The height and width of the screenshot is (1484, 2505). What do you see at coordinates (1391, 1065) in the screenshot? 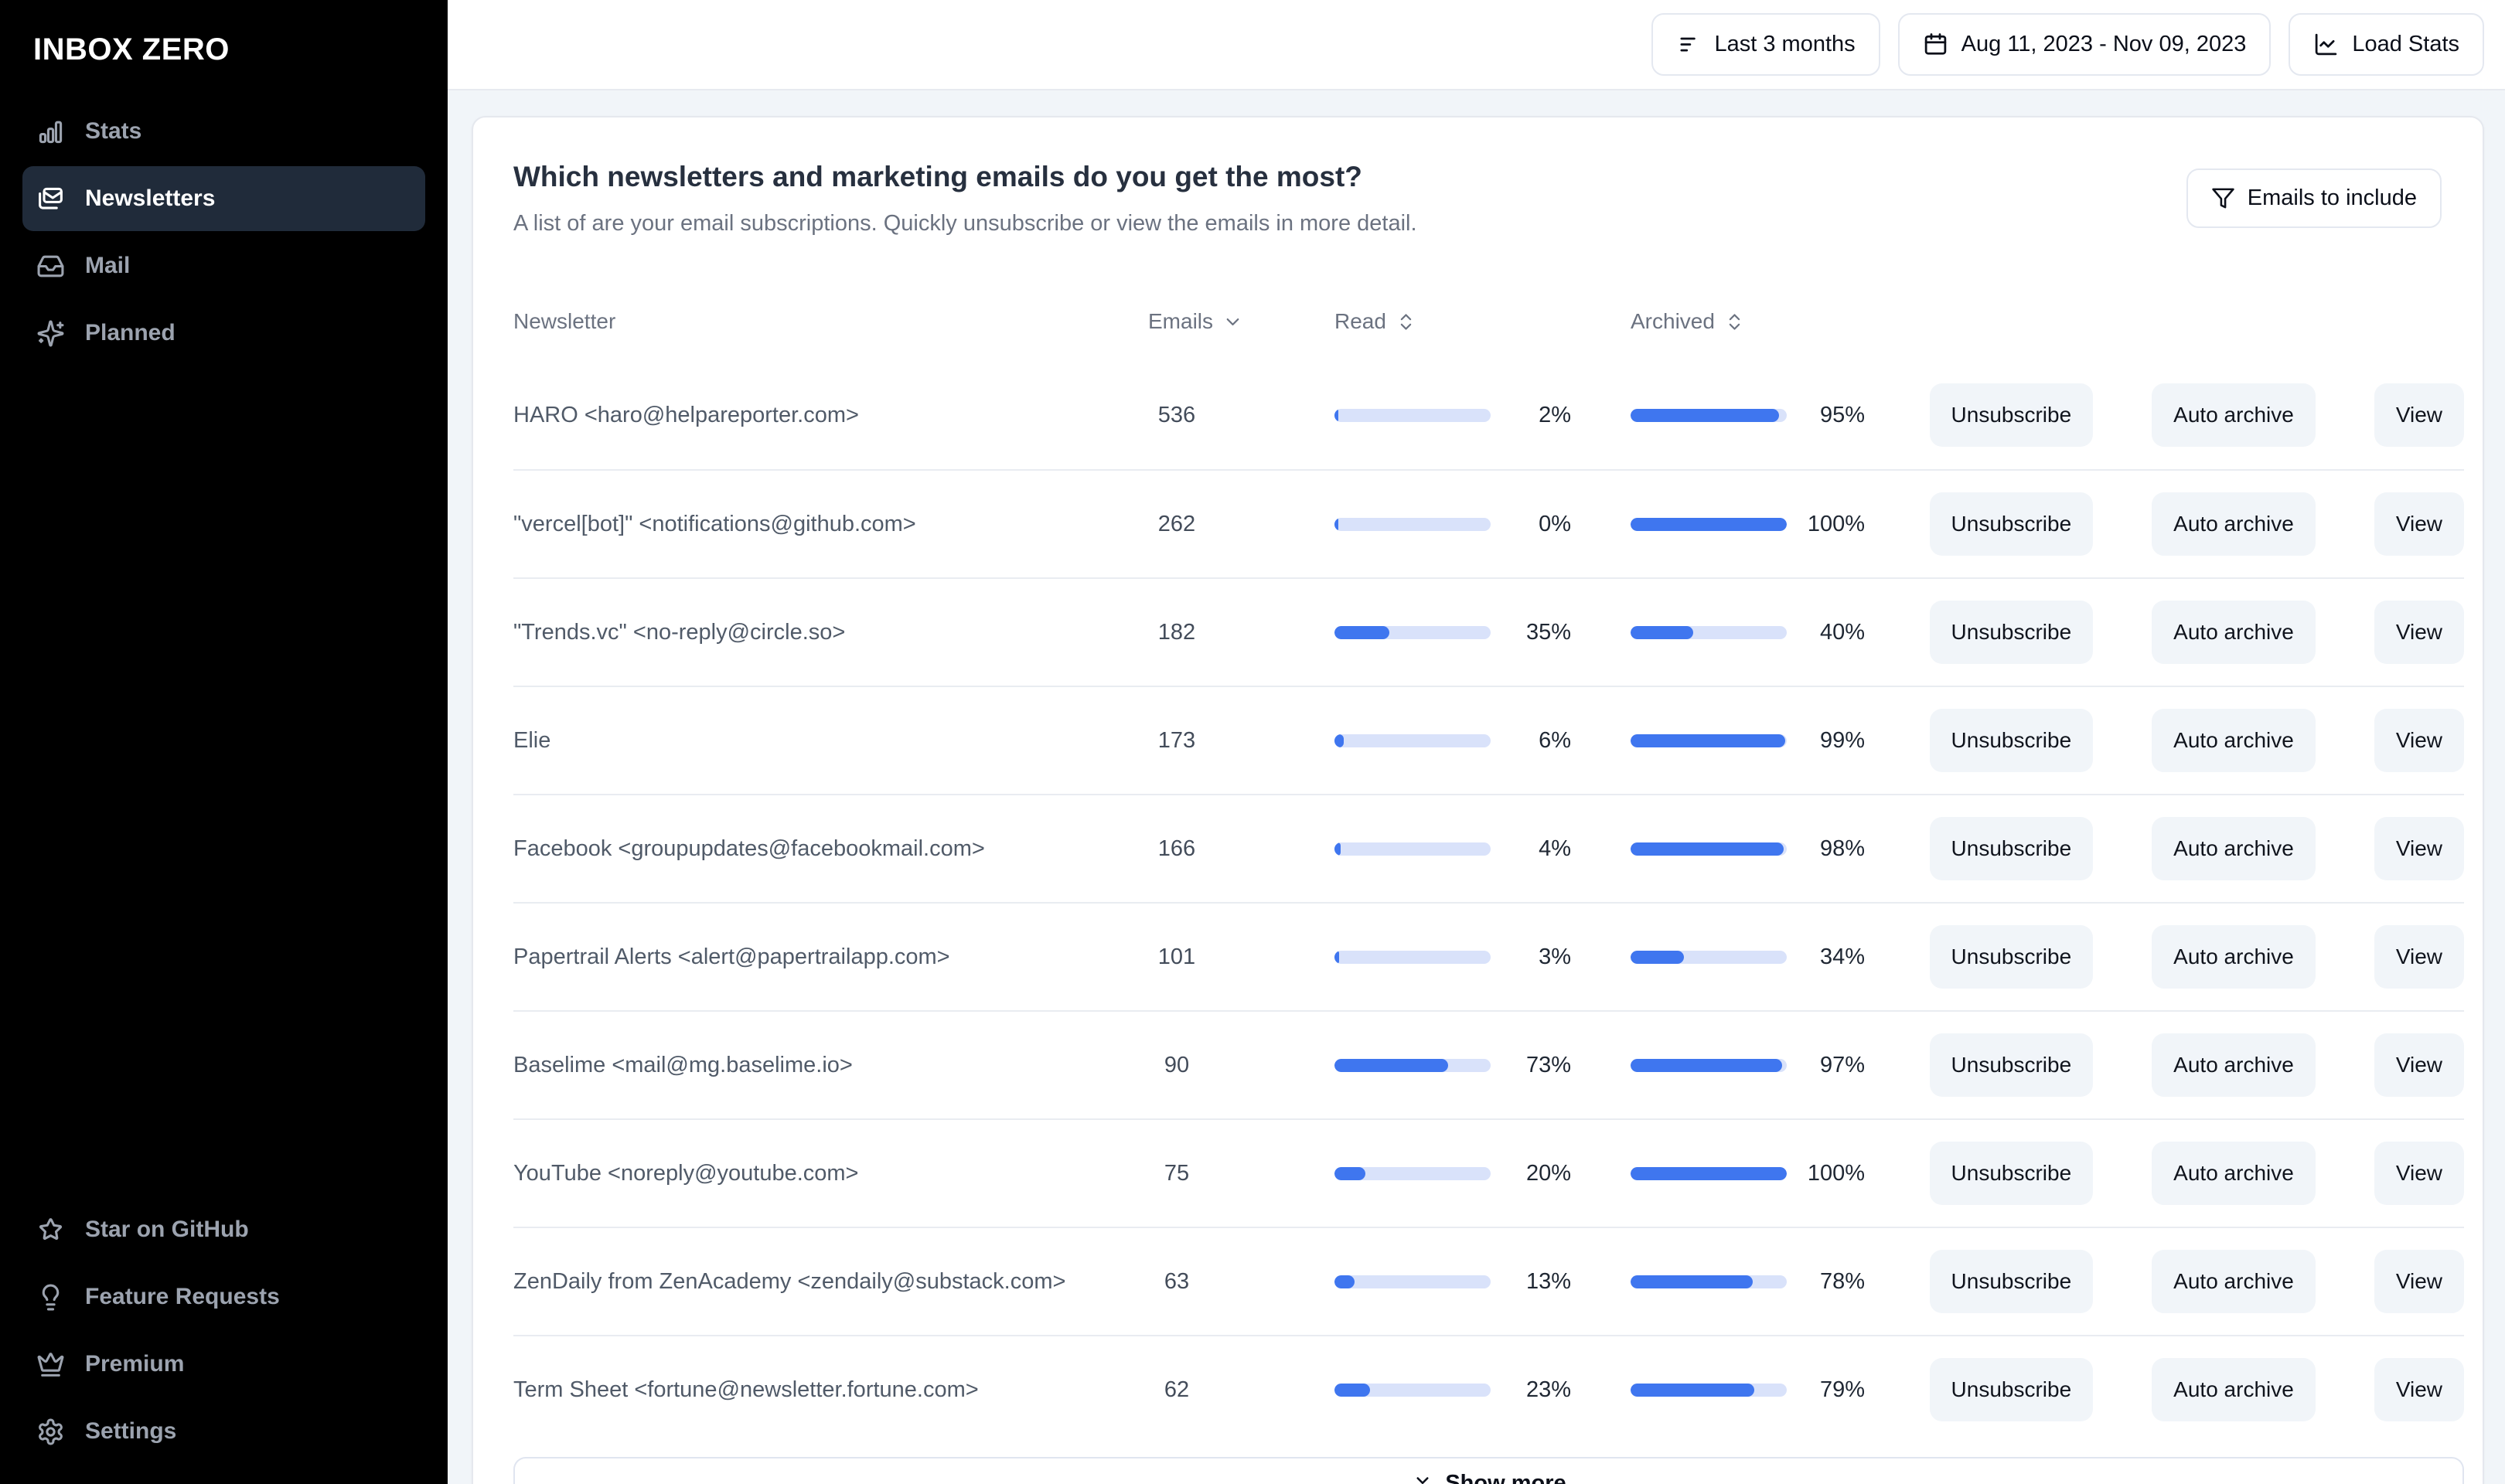
I see `read-progress-fill` at bounding box center [1391, 1065].